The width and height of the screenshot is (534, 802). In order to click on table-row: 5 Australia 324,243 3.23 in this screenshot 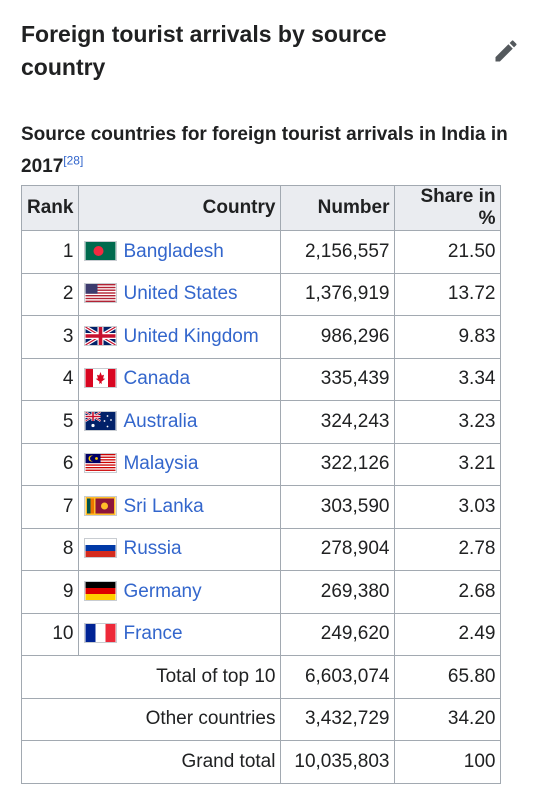, I will do `click(261, 422)`.